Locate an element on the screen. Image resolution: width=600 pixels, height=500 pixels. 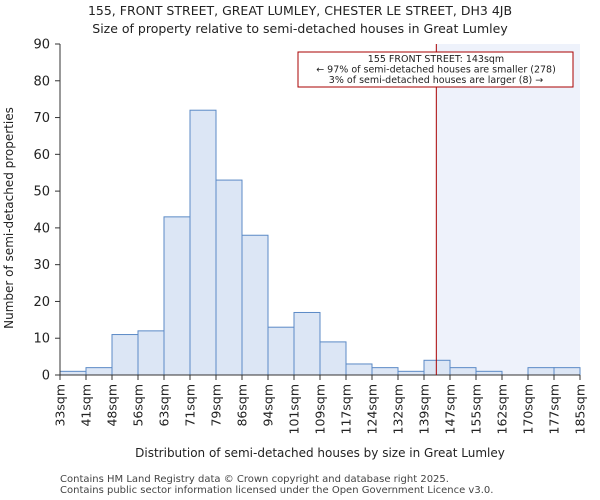
annotation-box is located at coordinates (435, 69).